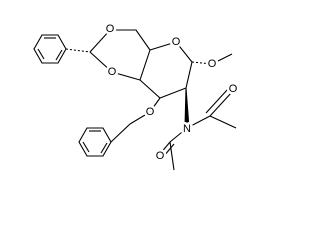 The image size is (320, 240). What do you see at coordinates (187, 129) in the screenshot?
I see `atom-label: N` at bounding box center [187, 129].